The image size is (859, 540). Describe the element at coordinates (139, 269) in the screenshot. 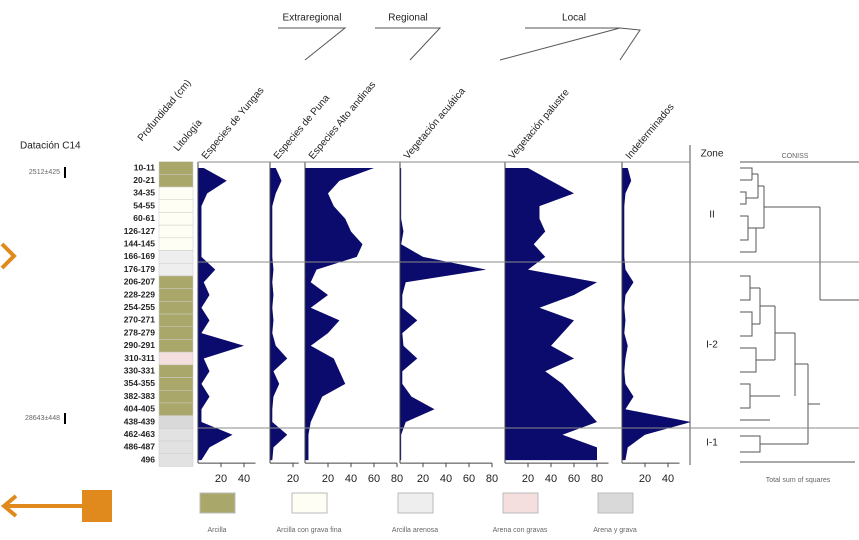

I see `depth-label: 176-179` at that location.